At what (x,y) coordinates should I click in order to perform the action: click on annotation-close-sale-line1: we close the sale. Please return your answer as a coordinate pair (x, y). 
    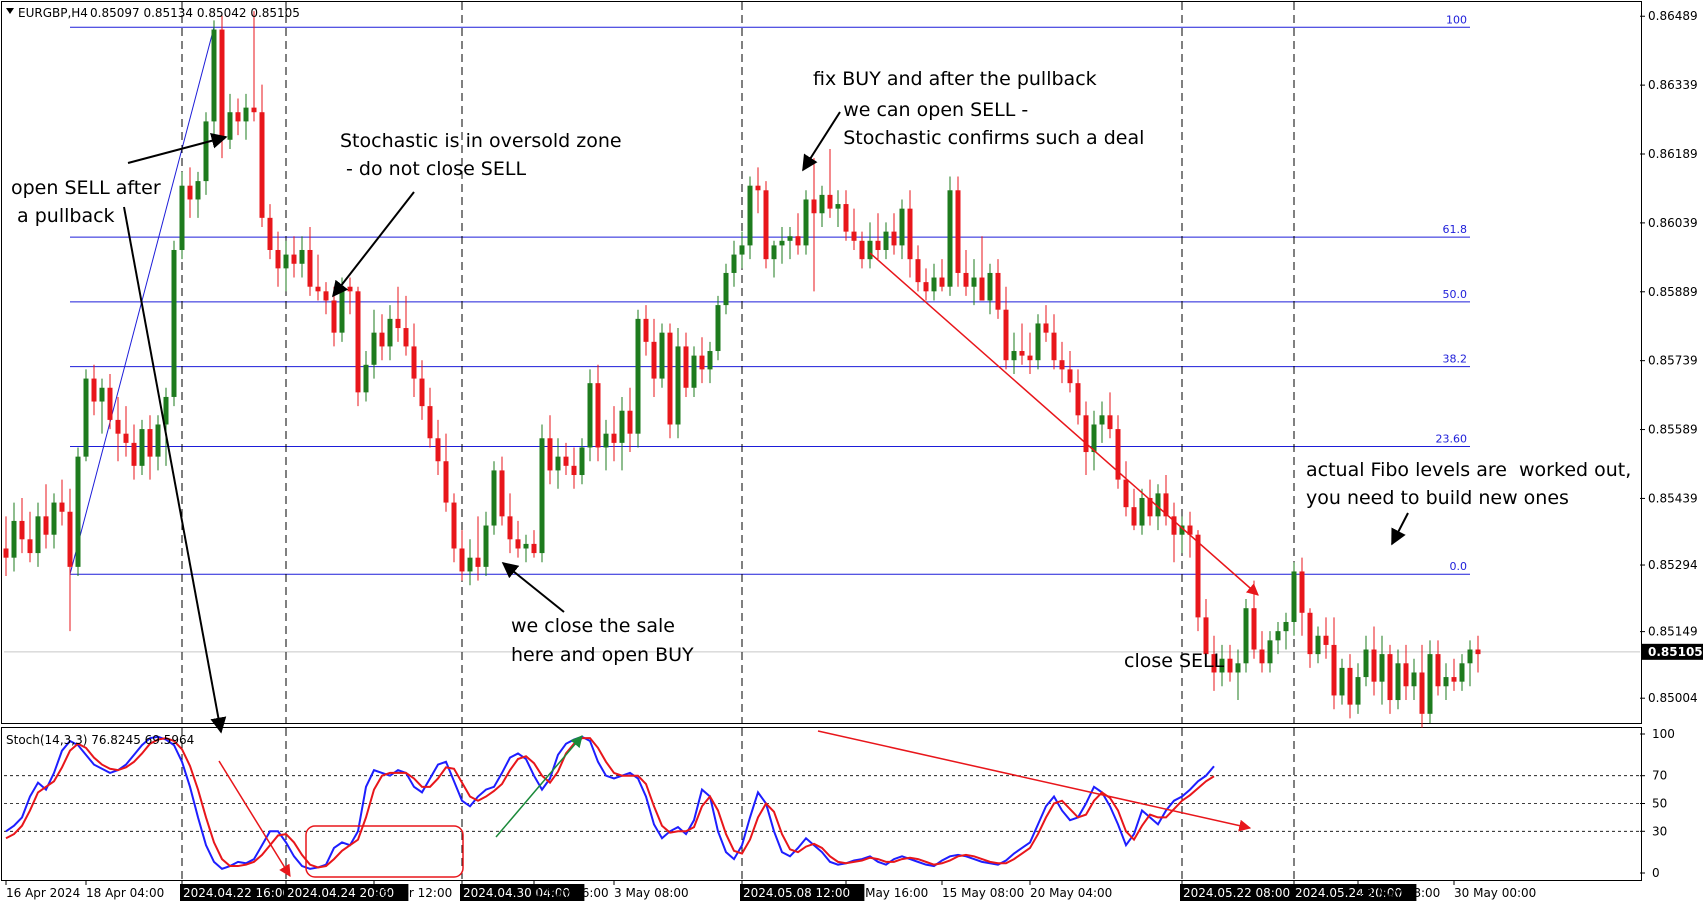
    Looking at the image, I should click on (593, 626).